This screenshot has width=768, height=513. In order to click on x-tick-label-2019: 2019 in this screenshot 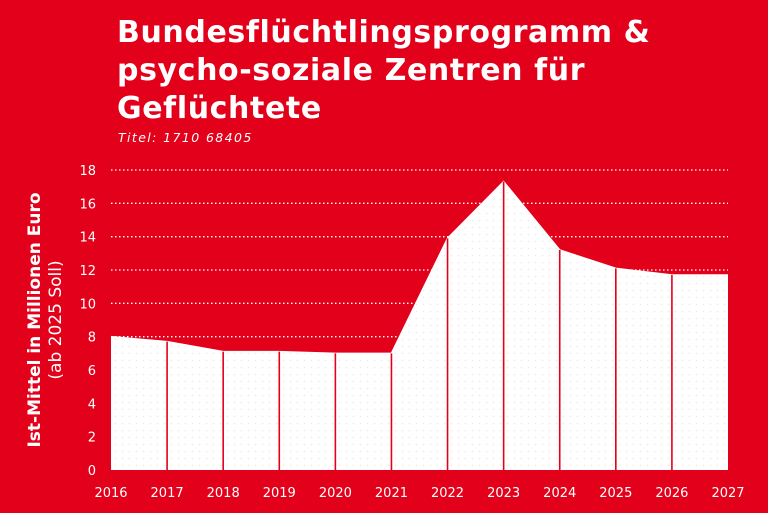, I will do `click(279, 493)`.